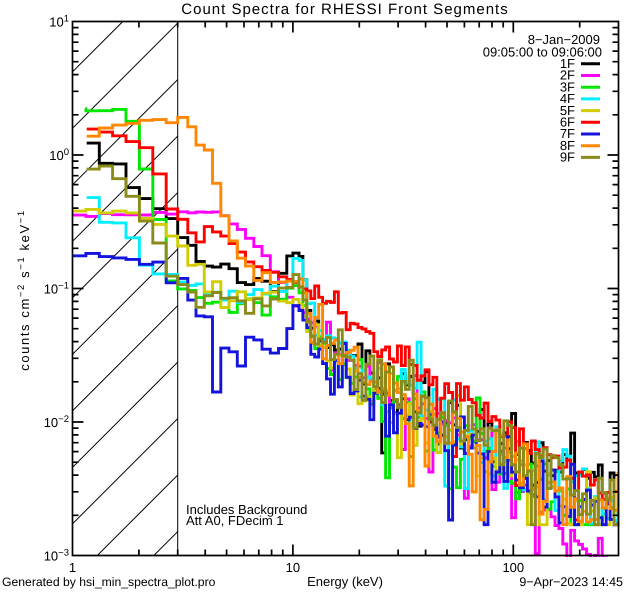  What do you see at coordinates (567, 86) in the screenshot?
I see `svg-text: 3F` at bounding box center [567, 86].